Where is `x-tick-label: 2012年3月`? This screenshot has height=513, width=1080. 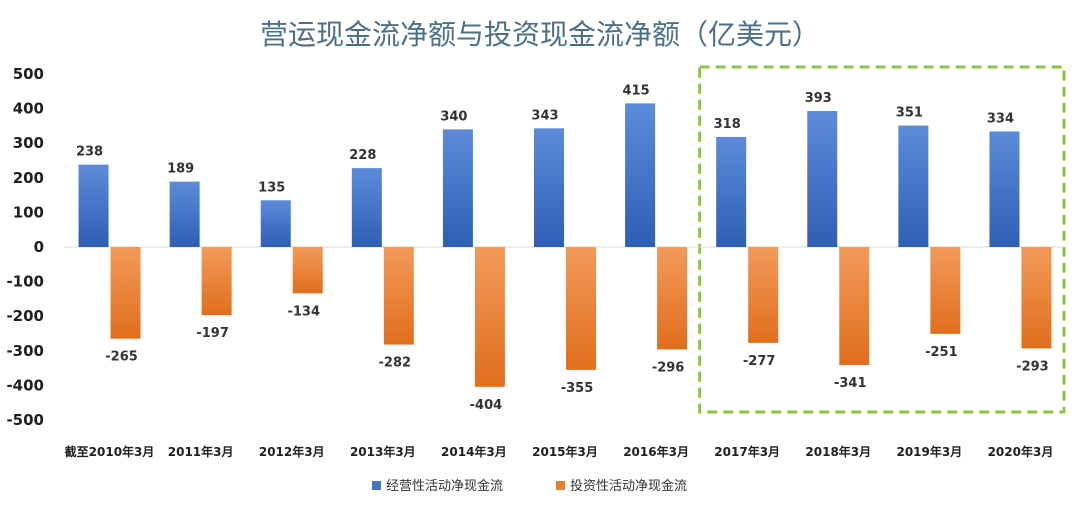 x-tick-label: 2012年3月 is located at coordinates (292, 451).